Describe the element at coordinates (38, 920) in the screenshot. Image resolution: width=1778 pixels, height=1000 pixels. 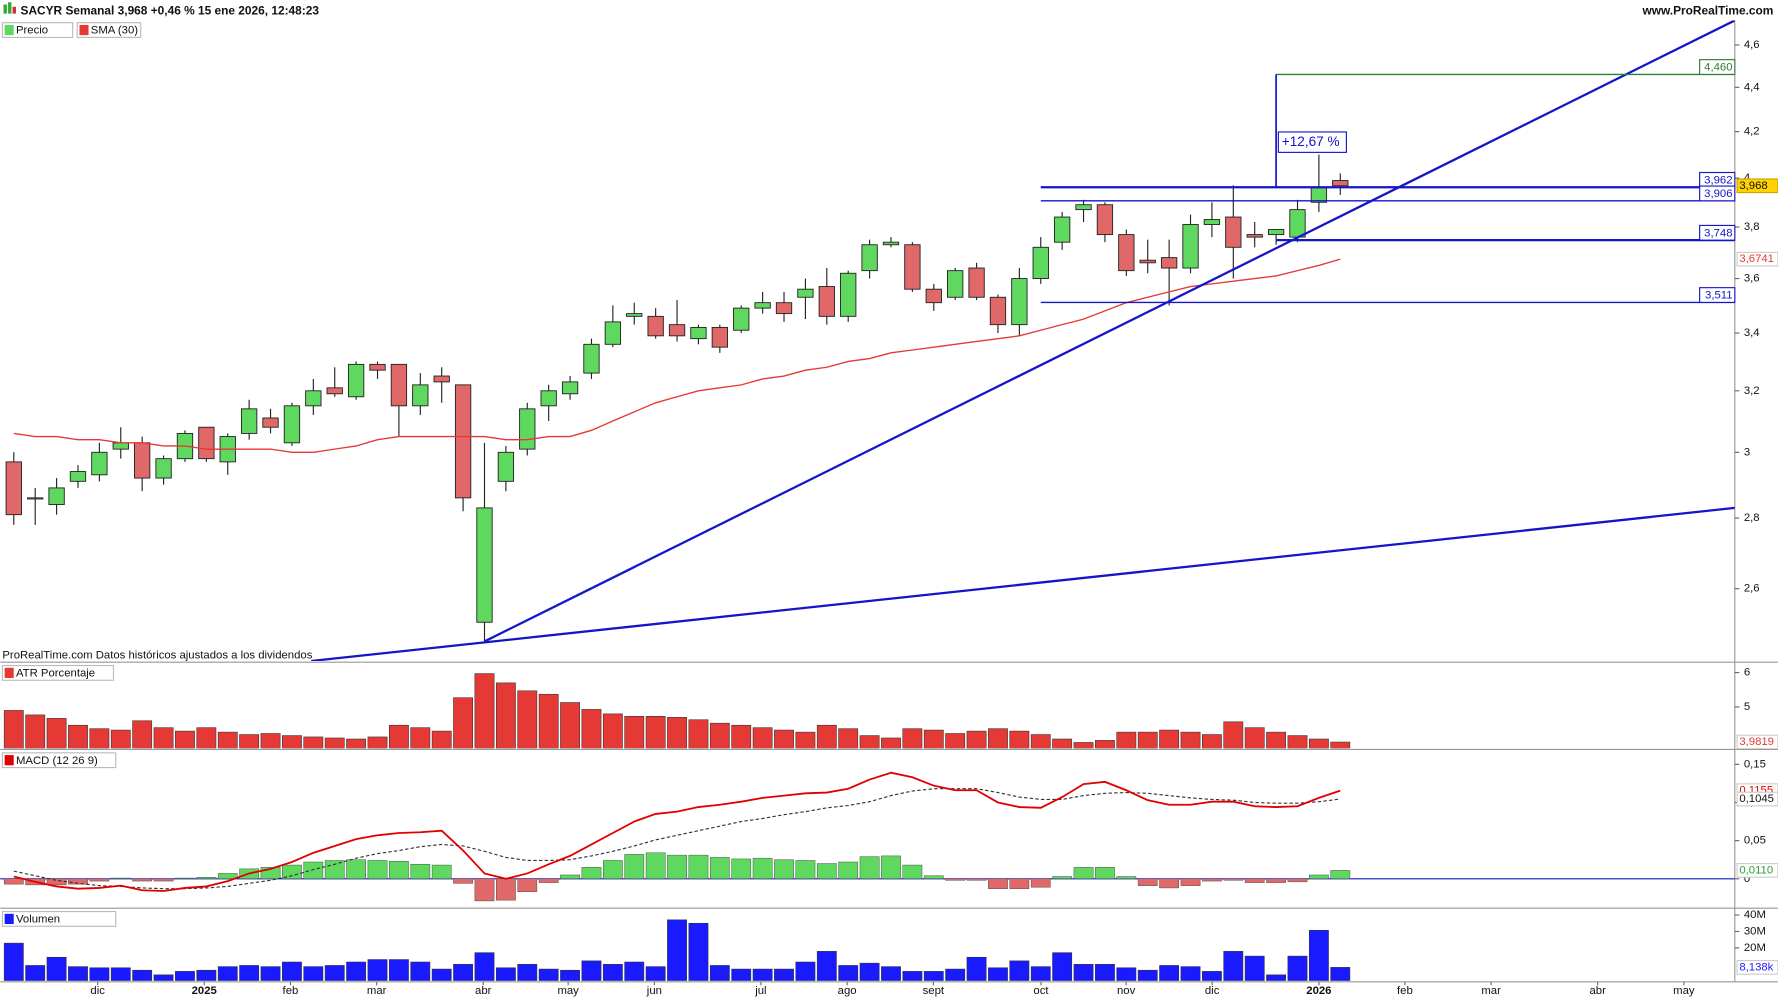
I see `legend-label: Volumen` at that location.